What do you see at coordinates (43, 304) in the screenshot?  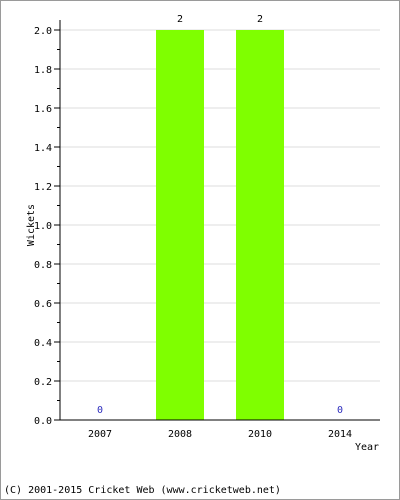 I see `y-tick-label: 0.6` at bounding box center [43, 304].